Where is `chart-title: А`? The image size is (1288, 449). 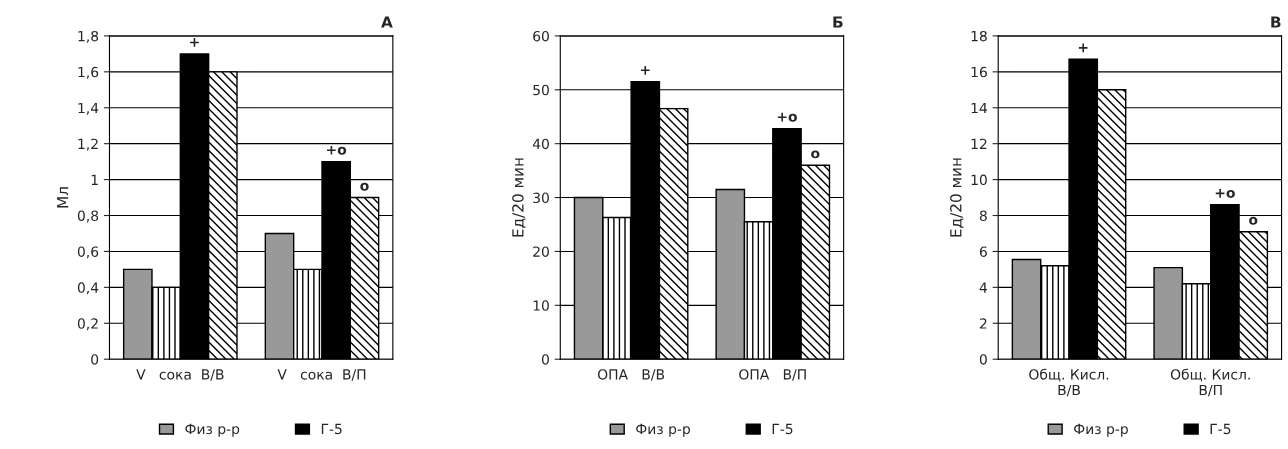
chart-title: А is located at coordinates (387, 22).